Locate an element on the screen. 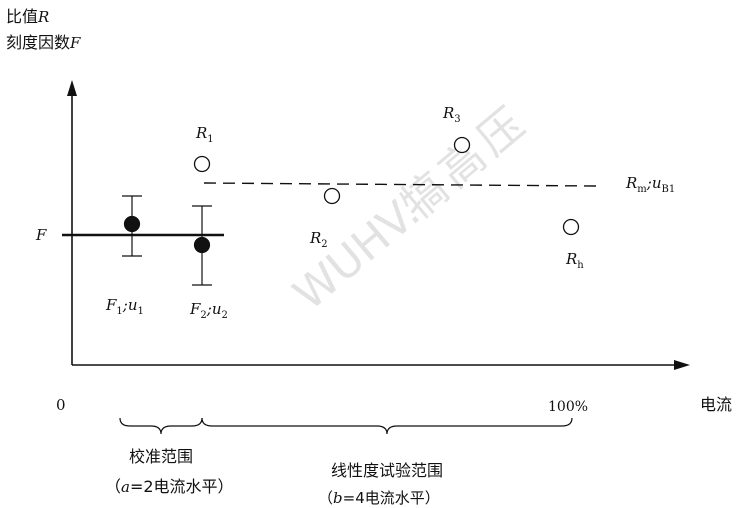 This screenshot has width=743, height=508. y-axis-label-ratio: 比值R is located at coordinates (27, 16).